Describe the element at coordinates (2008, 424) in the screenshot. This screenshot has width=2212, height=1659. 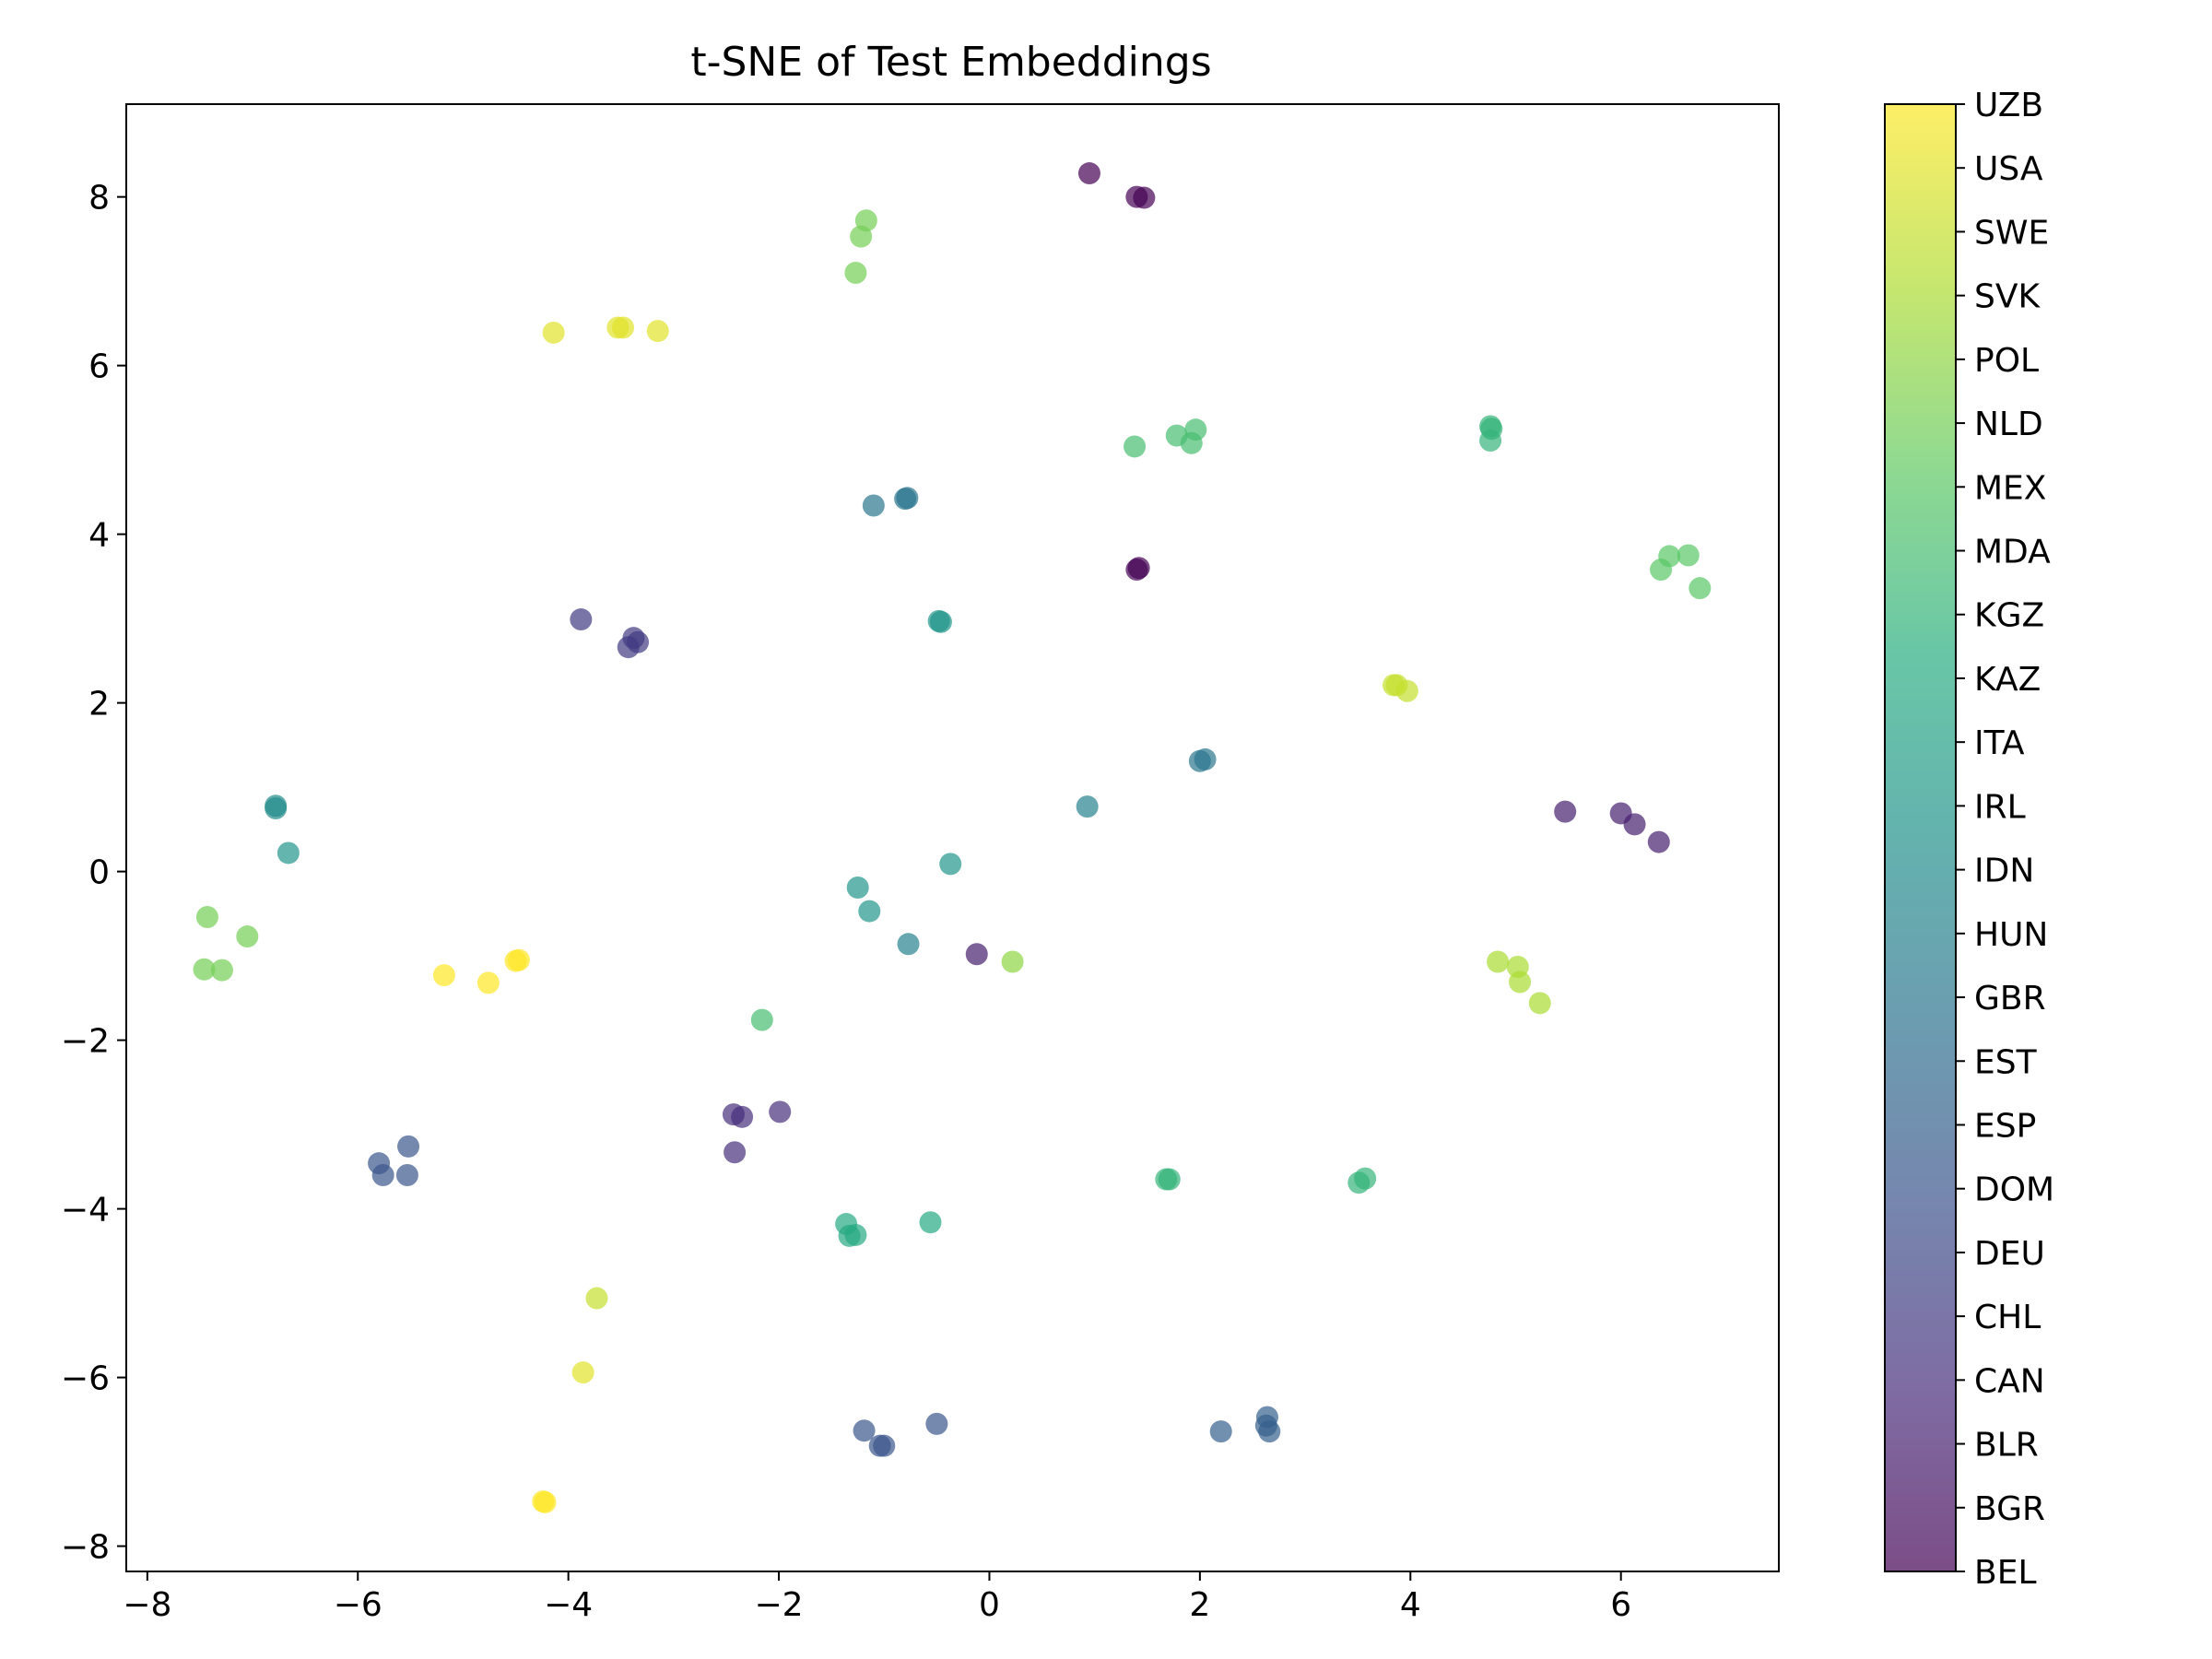
I see `colorbar-tick-label: NLD` at that location.